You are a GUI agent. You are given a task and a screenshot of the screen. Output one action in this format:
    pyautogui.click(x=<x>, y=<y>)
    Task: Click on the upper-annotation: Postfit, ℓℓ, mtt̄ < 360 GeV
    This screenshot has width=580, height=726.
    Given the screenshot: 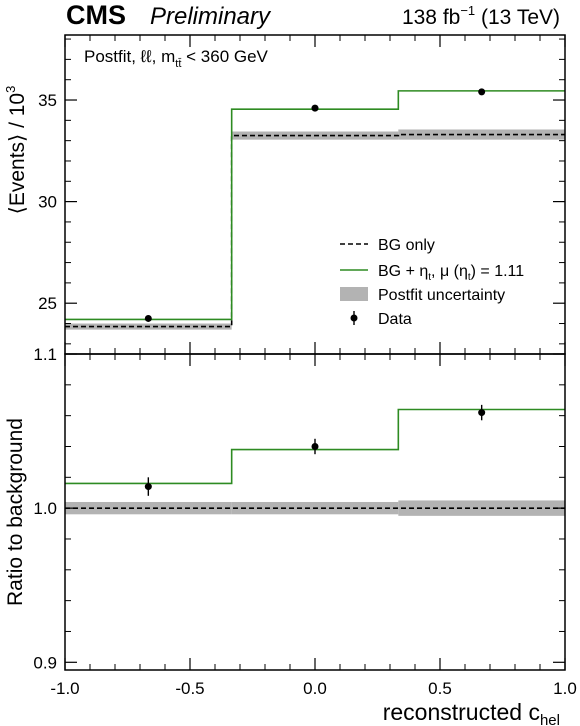 What is the action you would take?
    pyautogui.click(x=176, y=58)
    